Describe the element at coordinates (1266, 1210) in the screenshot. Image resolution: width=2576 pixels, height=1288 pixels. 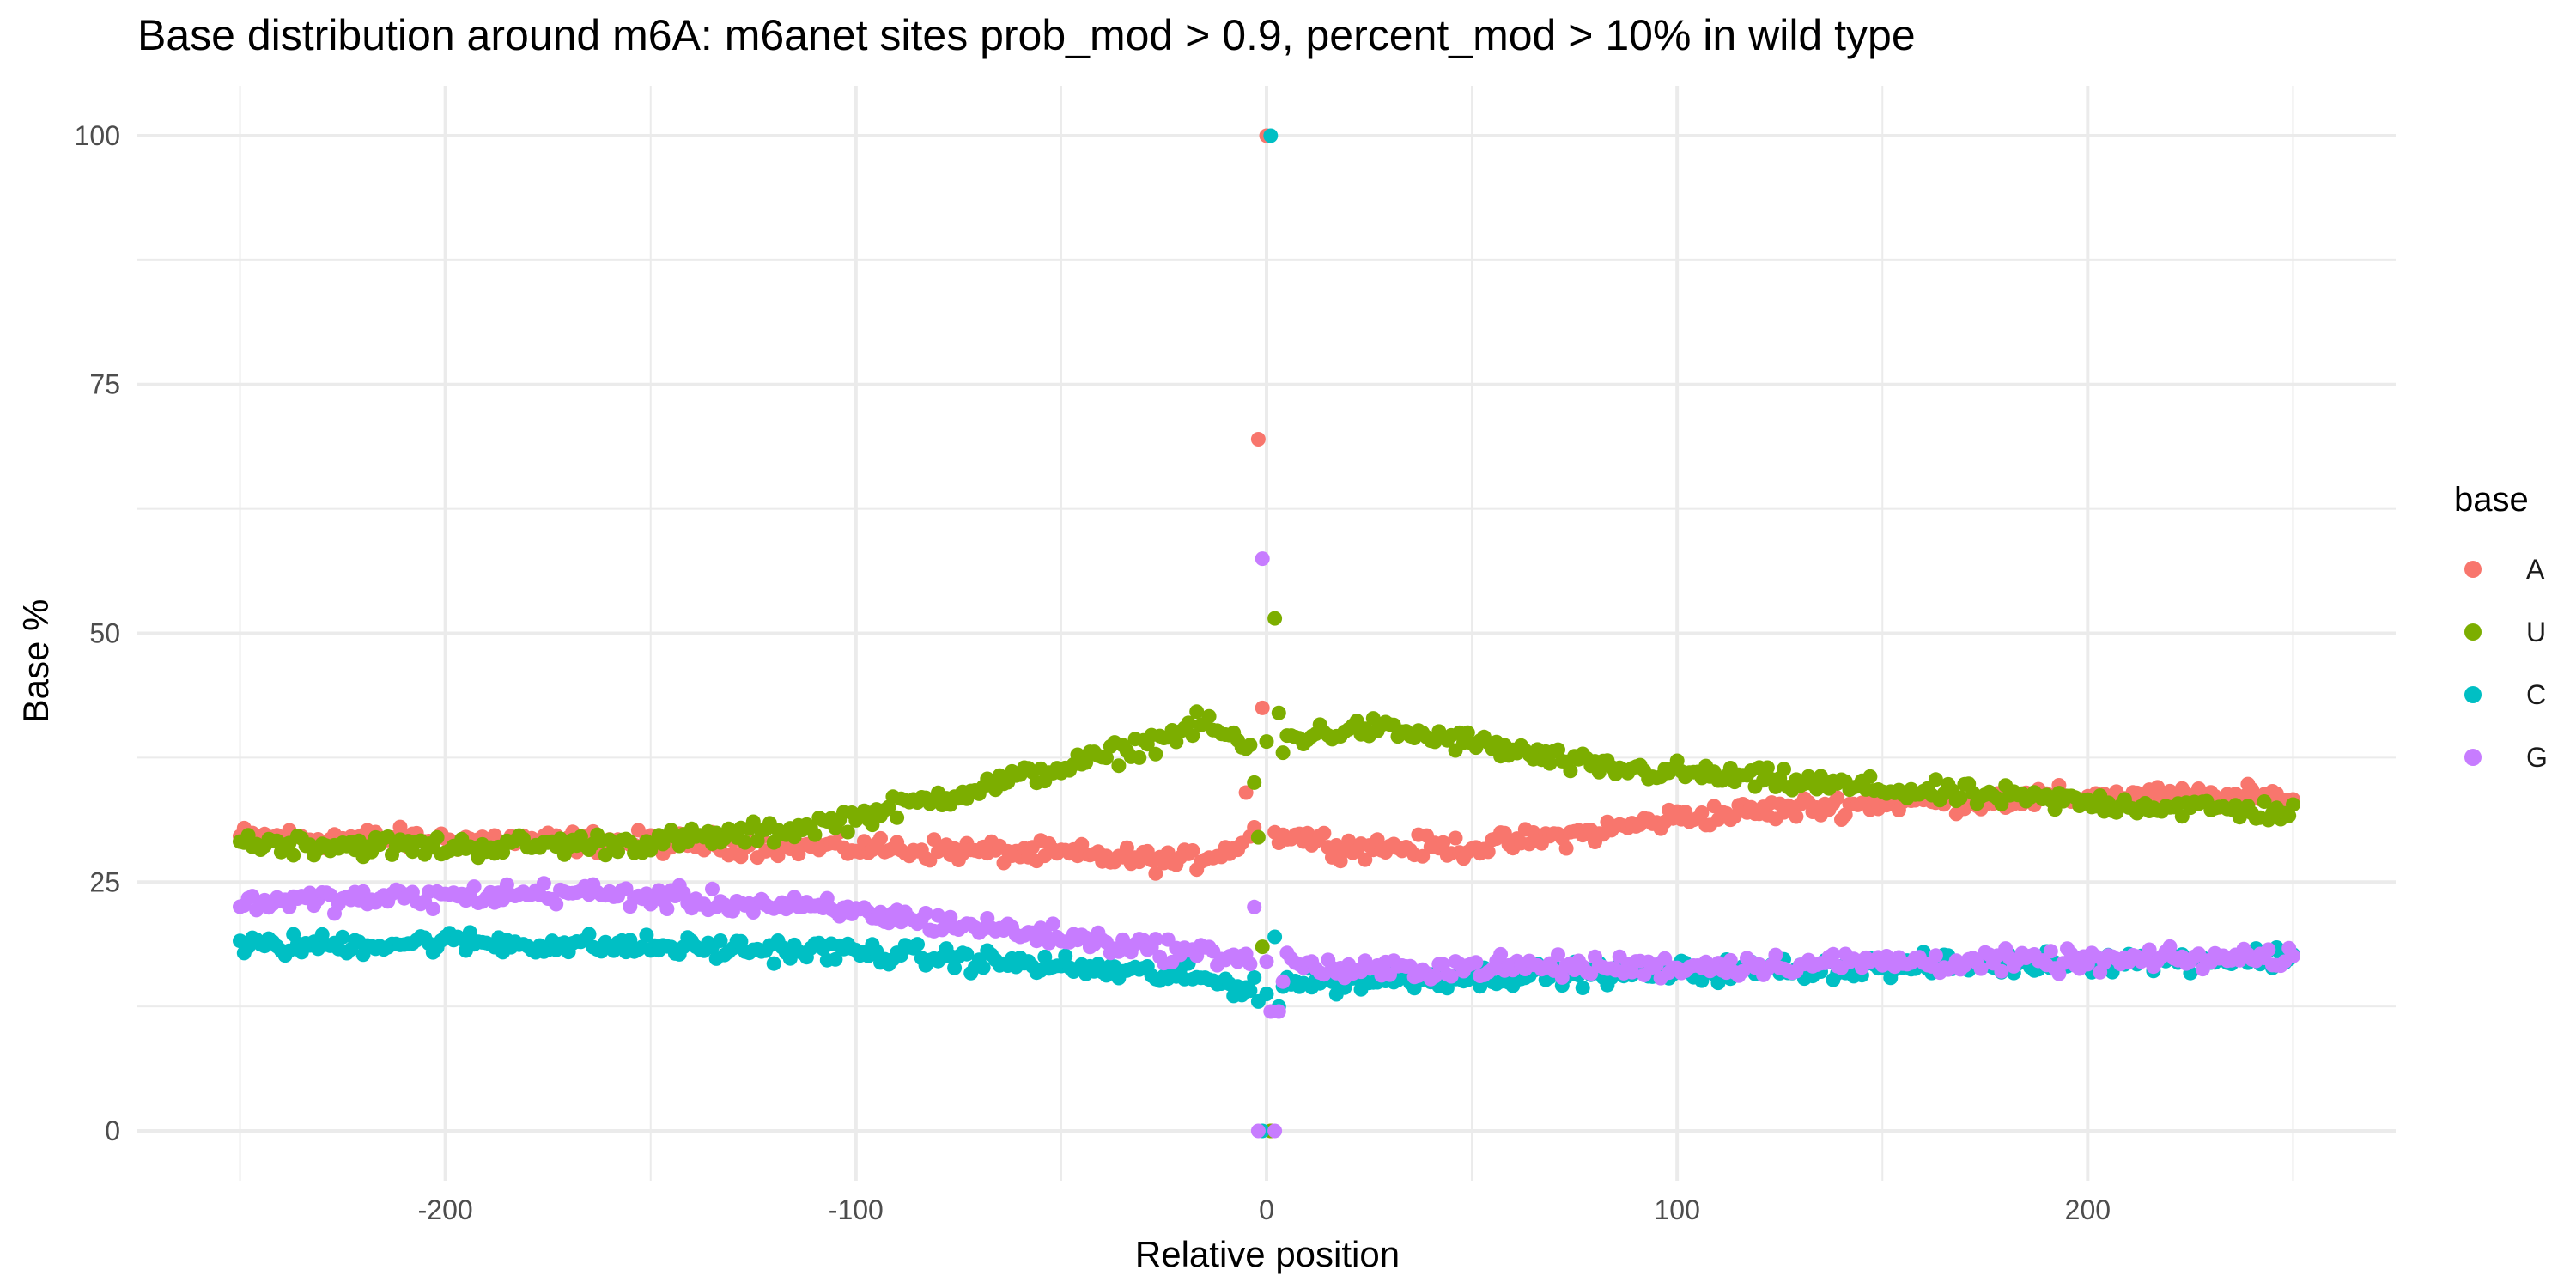
I see `x-tick-label: 0` at that location.